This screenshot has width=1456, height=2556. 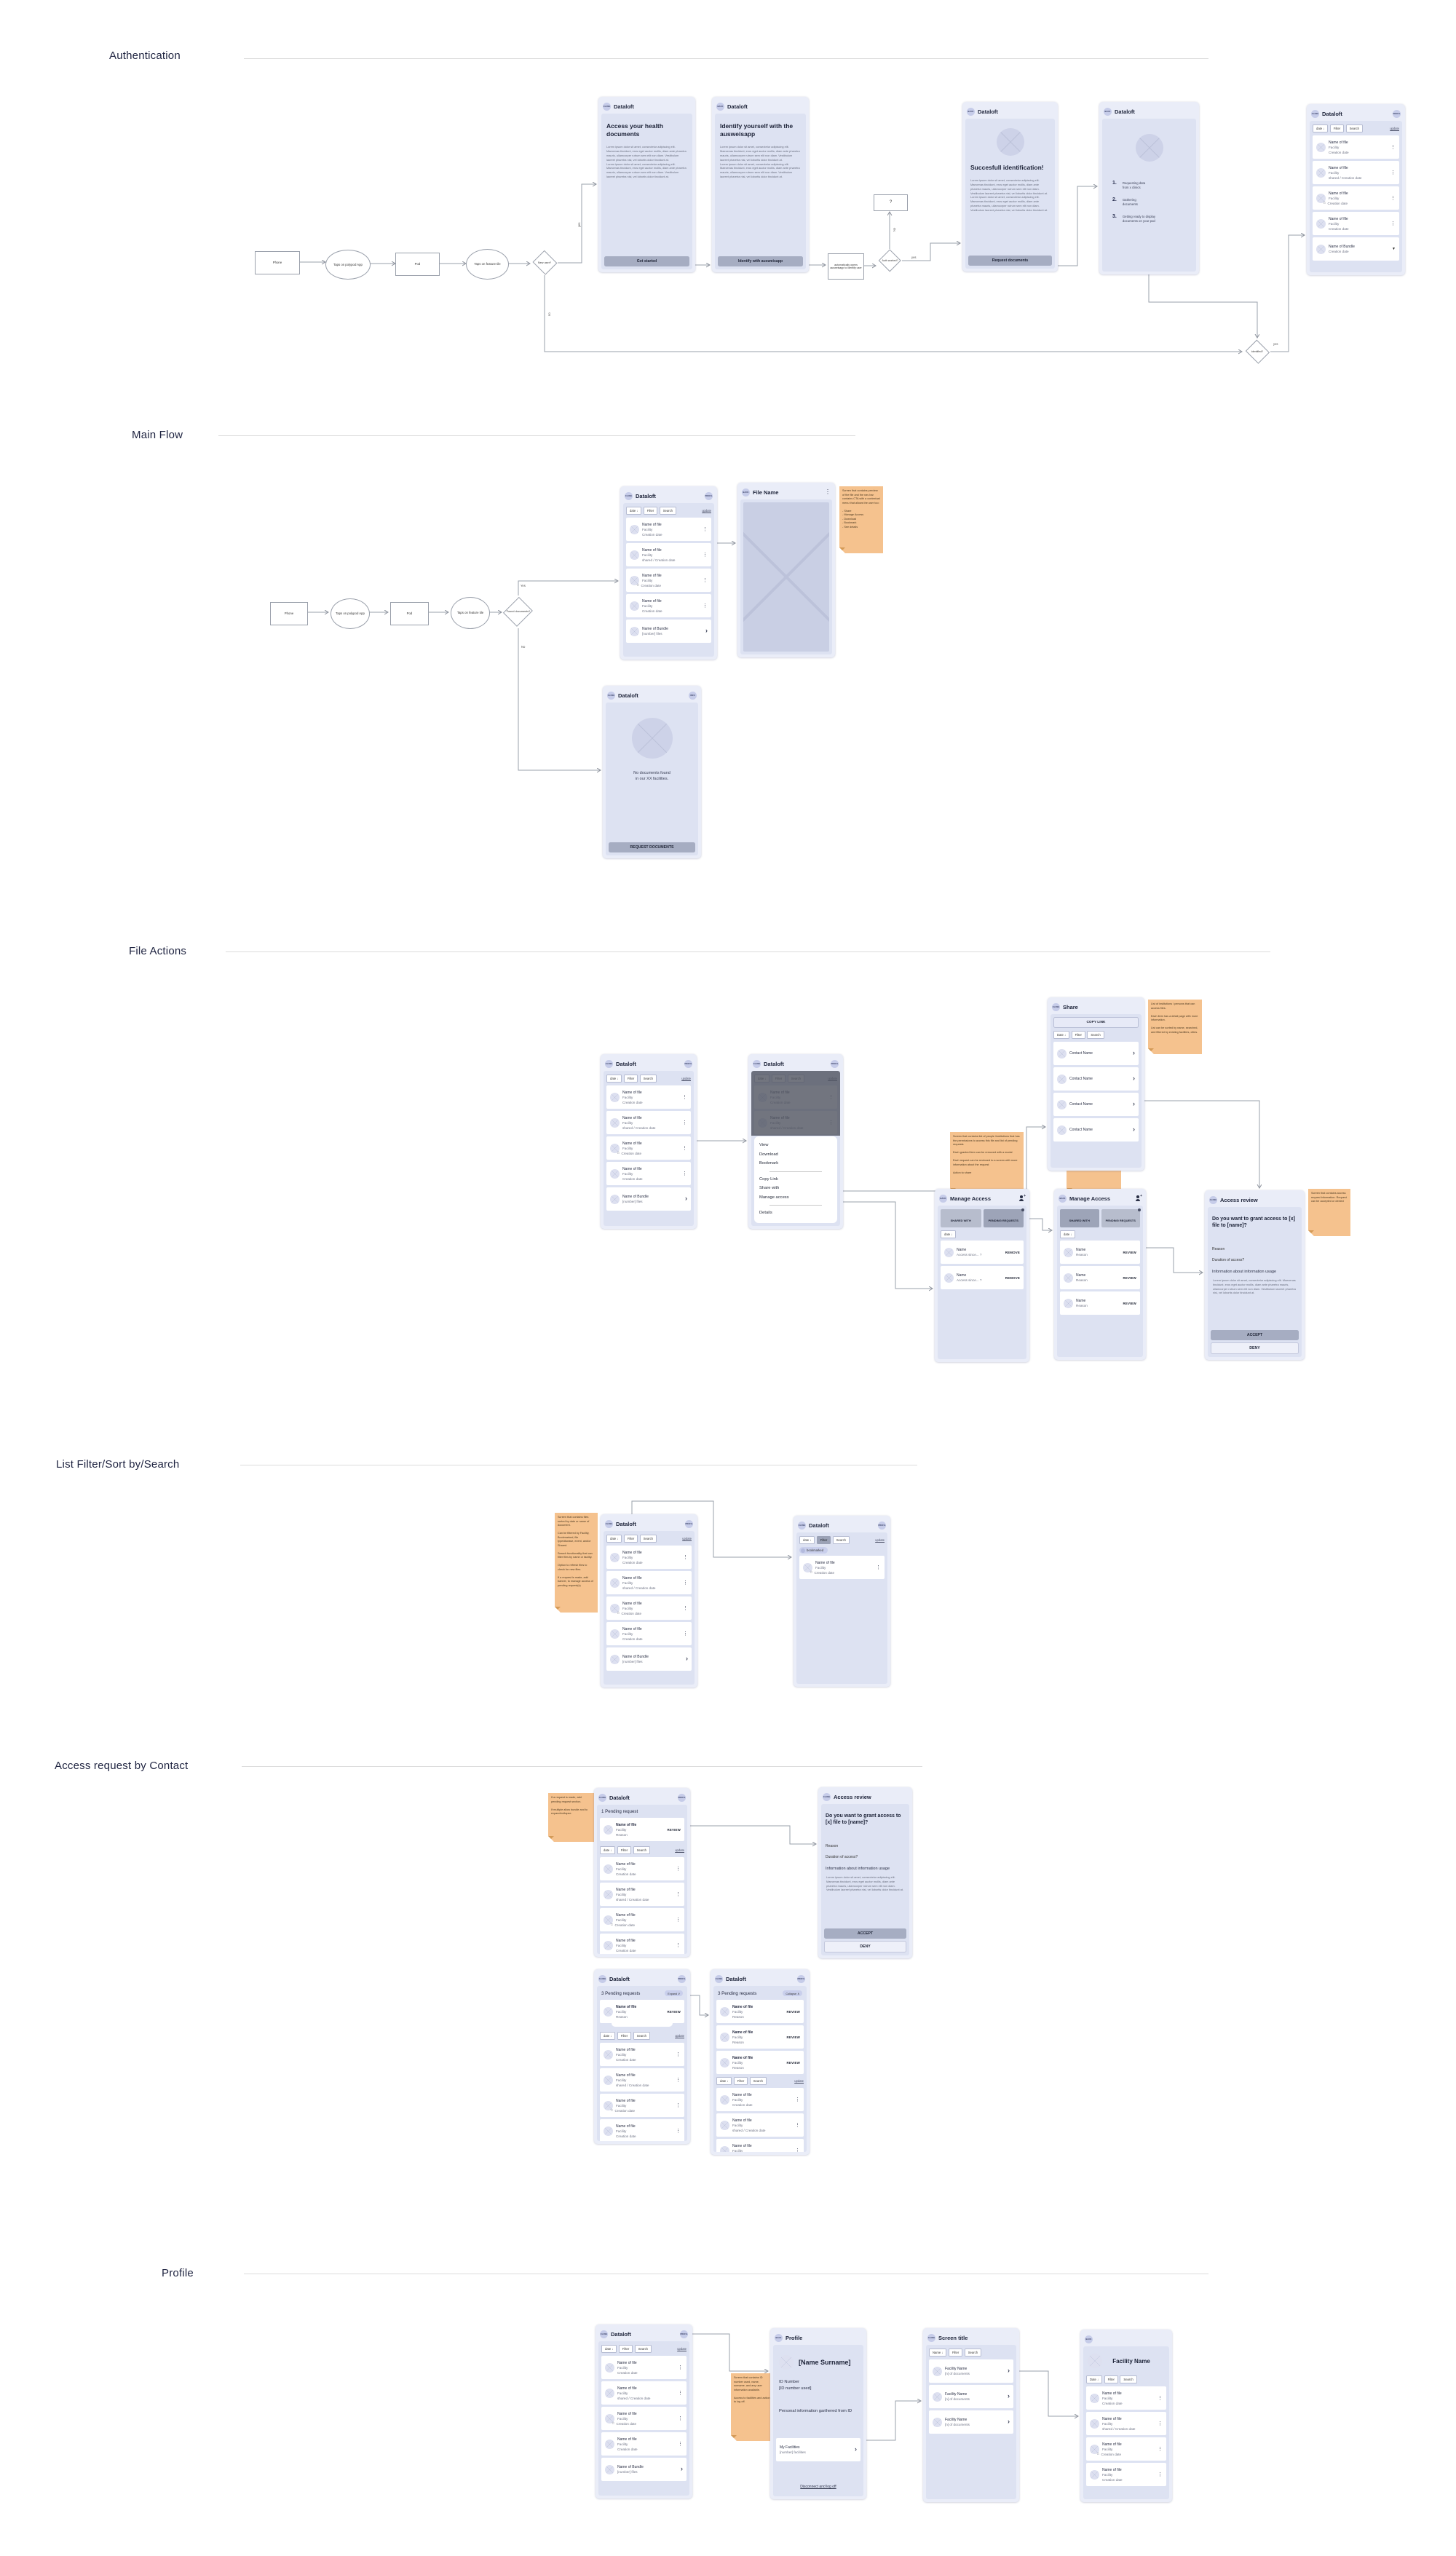 I want to click on facilities-nav-row: My Facilities [number] facilities ›, so click(x=818, y=2449).